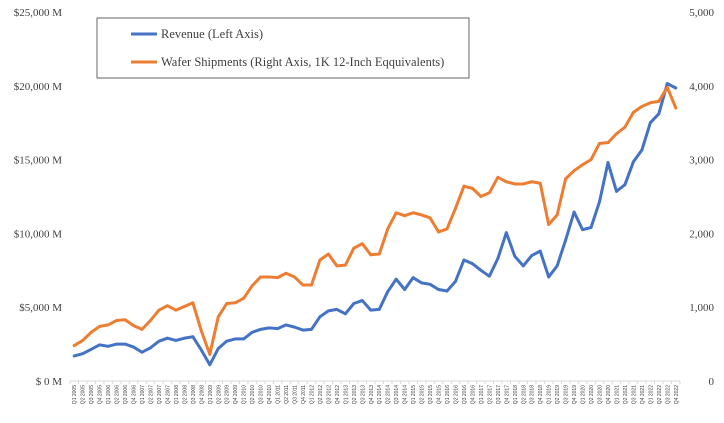 This screenshot has width=724, height=423. I want to click on x-axis-tick-label: Q3 2020, so click(601, 394).